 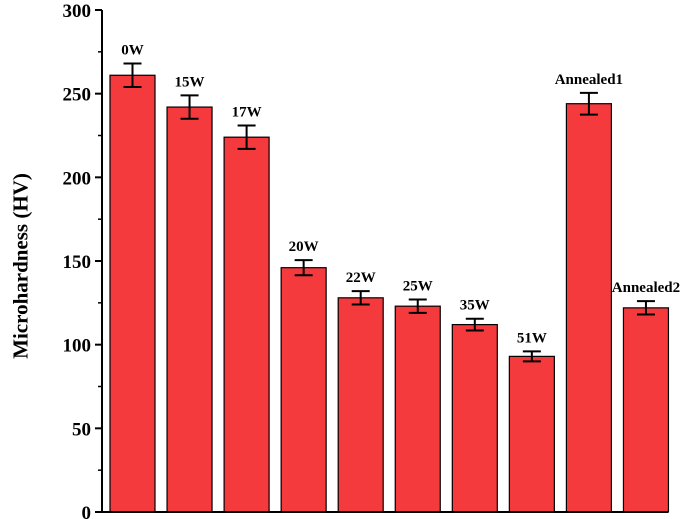 What do you see at coordinates (77, 11) in the screenshot?
I see `y-tick-label: 300` at bounding box center [77, 11].